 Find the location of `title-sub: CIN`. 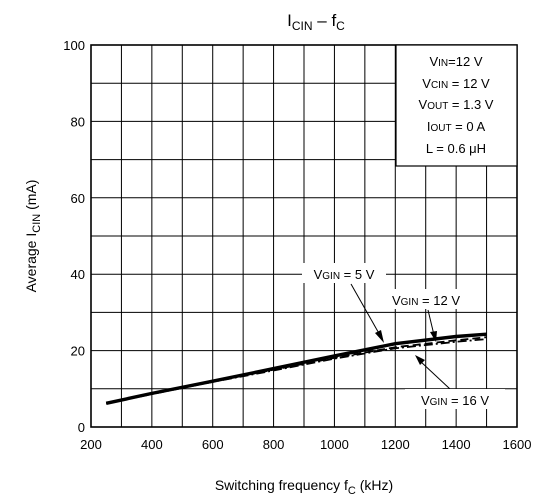

title-sub: CIN is located at coordinates (302, 26).